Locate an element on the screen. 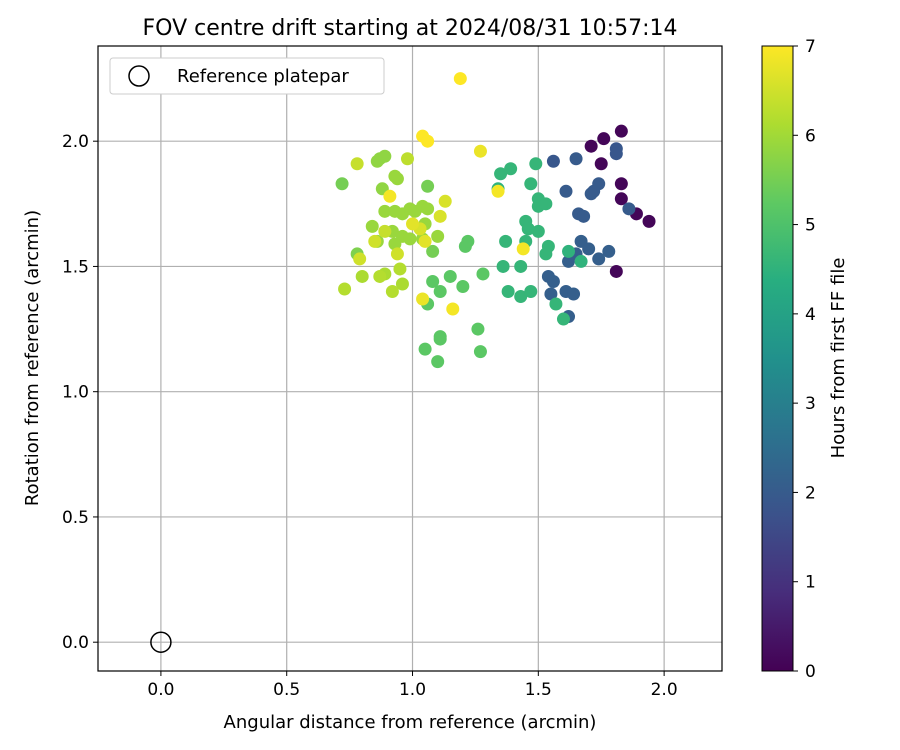 The height and width of the screenshot is (750, 900). x-tick-label: 0.0 is located at coordinates (160, 690).